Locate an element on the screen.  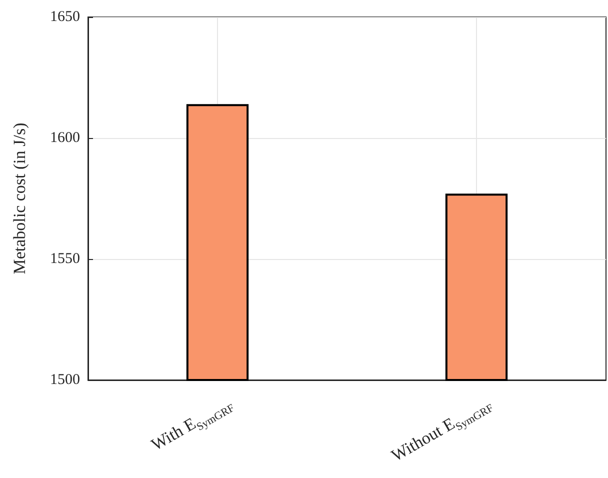
y-tick-label: 1600 is located at coordinates (65, 138).